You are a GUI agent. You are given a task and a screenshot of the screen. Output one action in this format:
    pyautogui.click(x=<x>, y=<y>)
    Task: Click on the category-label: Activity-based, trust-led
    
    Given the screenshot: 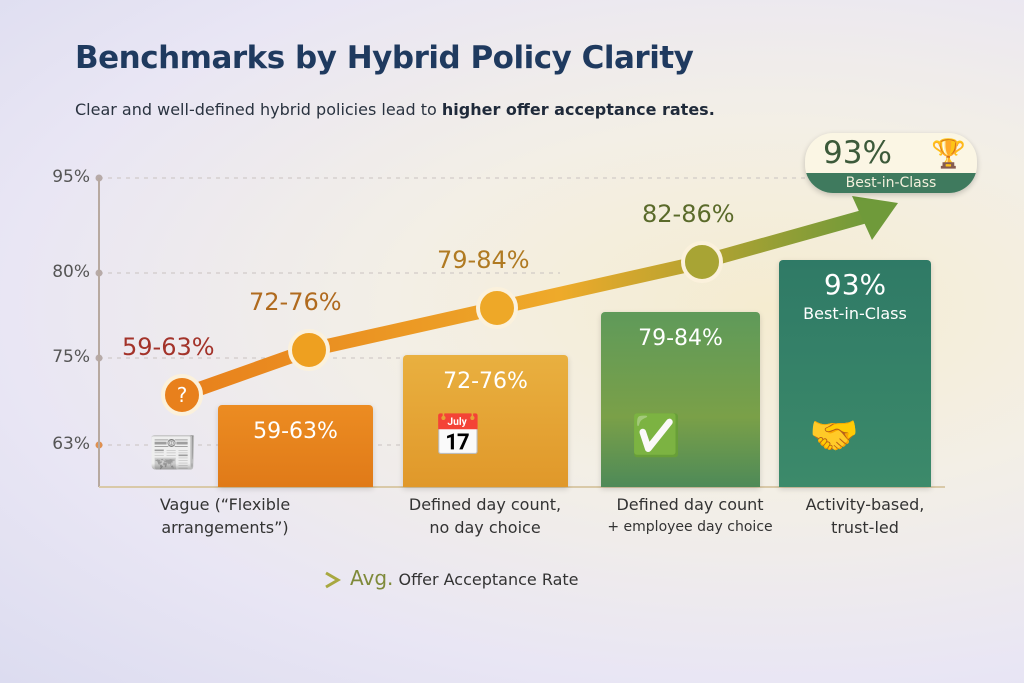 What is the action you would take?
    pyautogui.click(x=865, y=516)
    